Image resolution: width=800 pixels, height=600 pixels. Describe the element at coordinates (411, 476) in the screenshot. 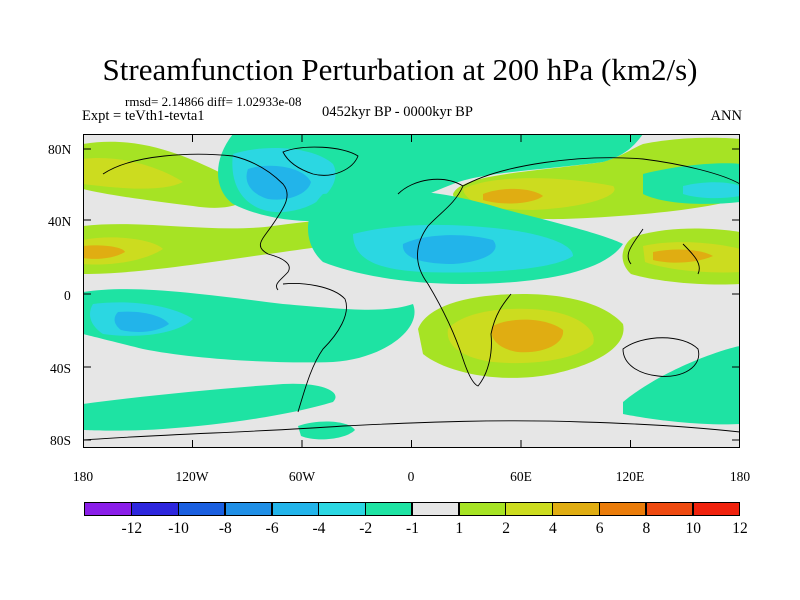

I see `lon-label-0: 0` at that location.